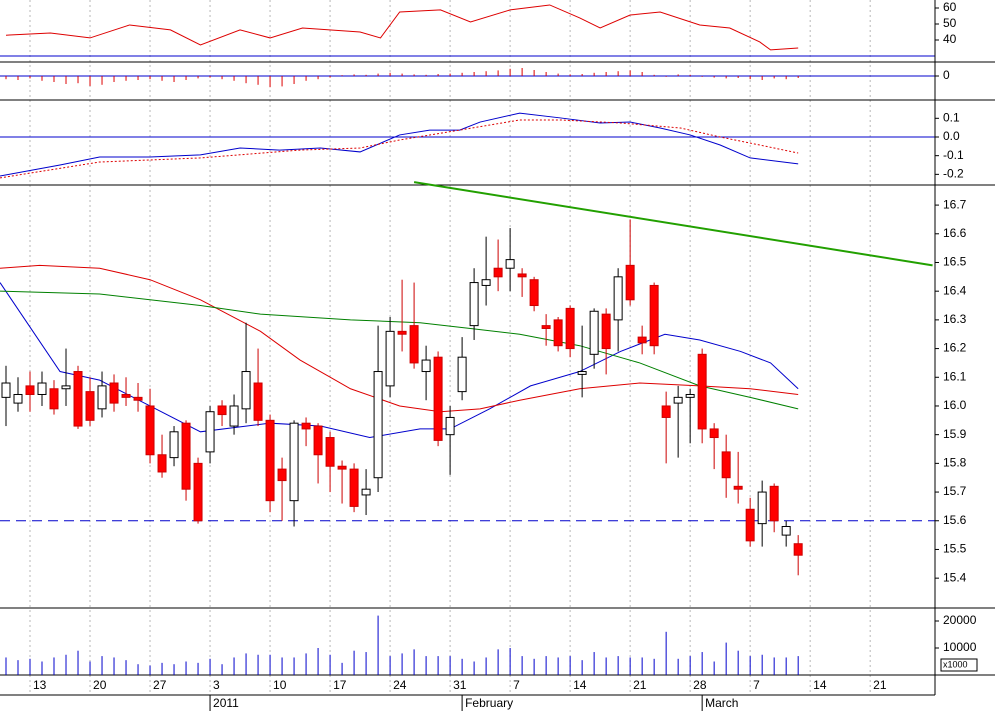 Image resolution: width=995 pixels, height=711 pixels. I want to click on x-tick-label: 3, so click(216, 685).